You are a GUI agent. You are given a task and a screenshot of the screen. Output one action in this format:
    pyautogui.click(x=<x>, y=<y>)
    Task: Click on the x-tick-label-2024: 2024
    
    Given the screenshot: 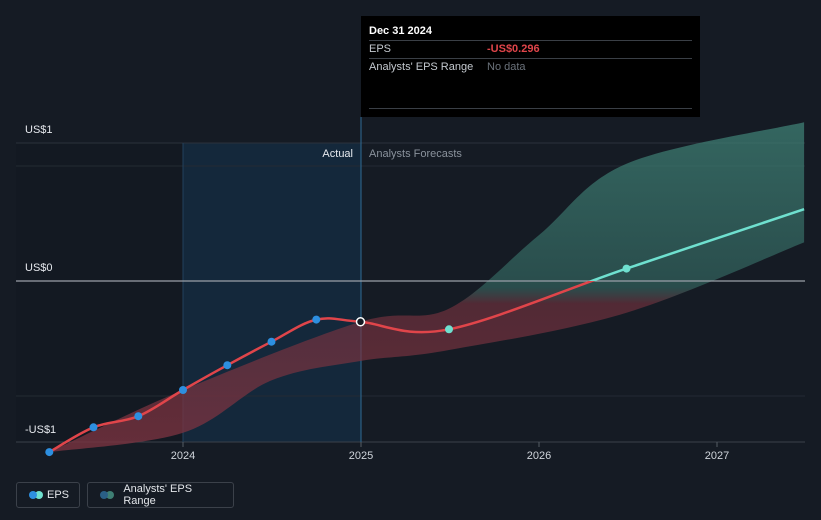 What is the action you would take?
    pyautogui.click(x=183, y=456)
    